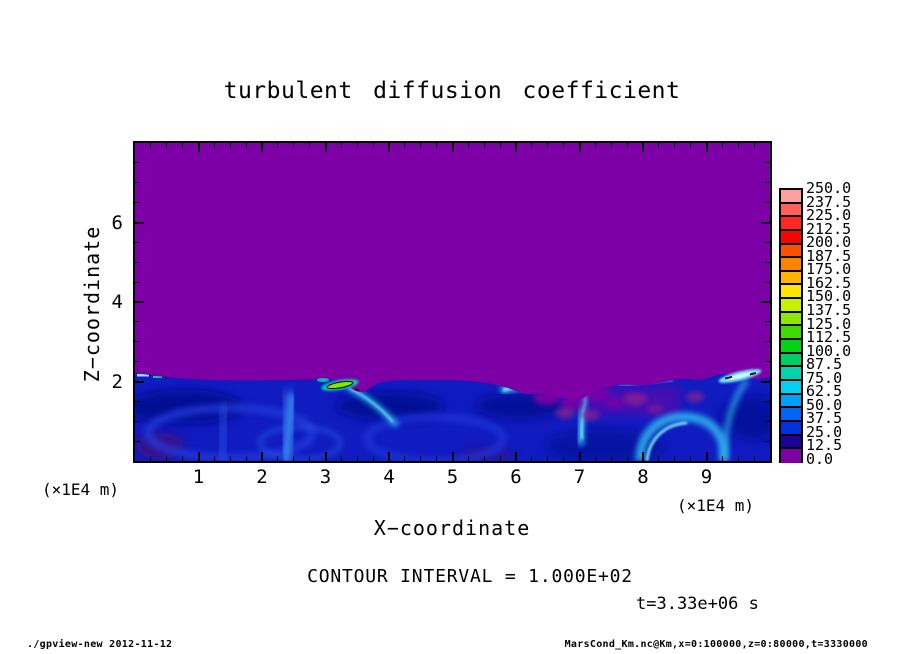 Image resolution: width=904 pixels, height=654 pixels. Describe the element at coordinates (824, 418) in the screenshot. I see `colorbar-label: 37.5` at that location.